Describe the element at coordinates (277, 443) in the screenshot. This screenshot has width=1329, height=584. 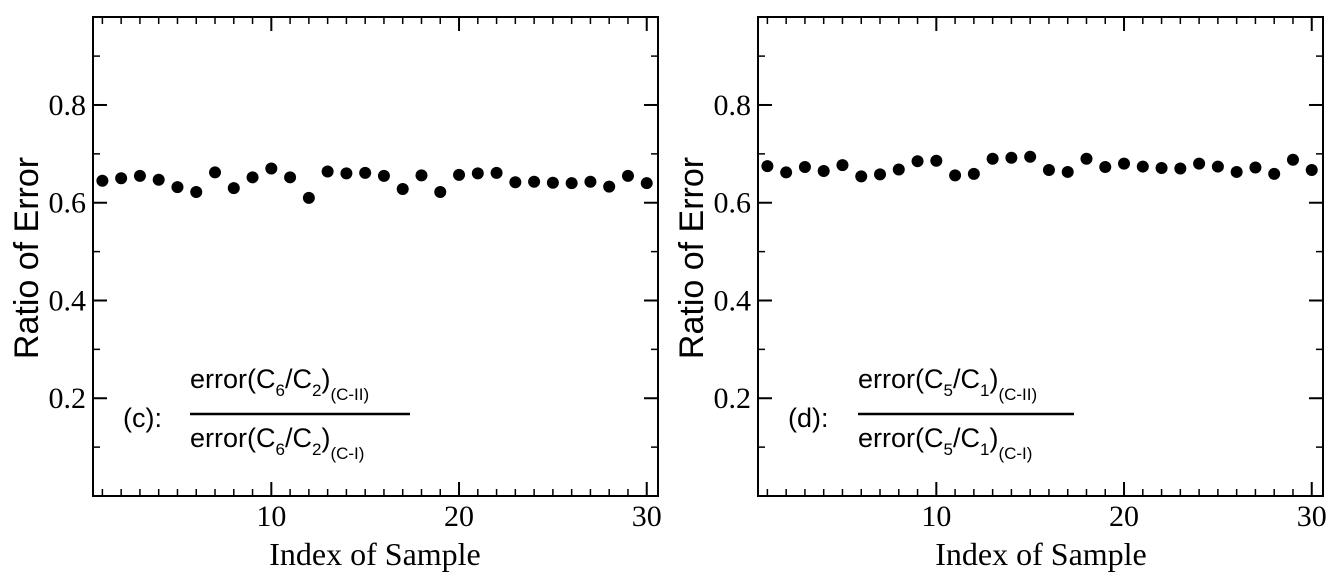
I see `fraction-denominator: error(C6/C2)(C-I)` at that location.